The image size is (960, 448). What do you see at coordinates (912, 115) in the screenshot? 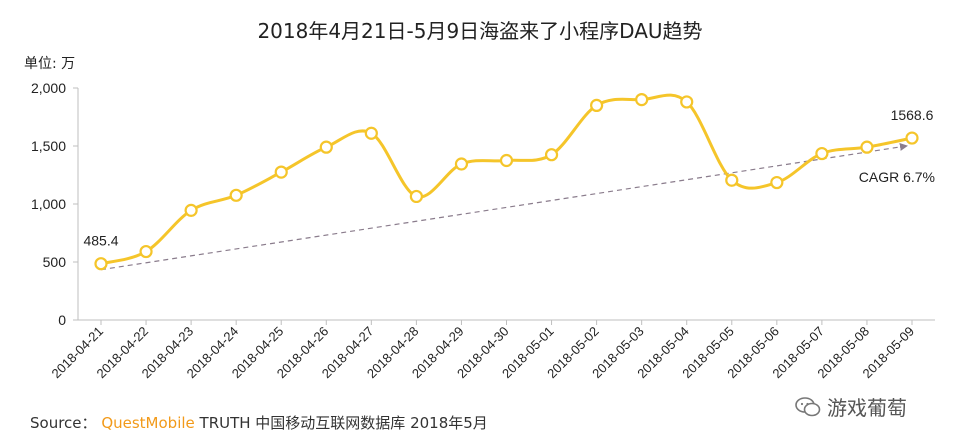
I see `data-label: 1568.6` at bounding box center [912, 115].